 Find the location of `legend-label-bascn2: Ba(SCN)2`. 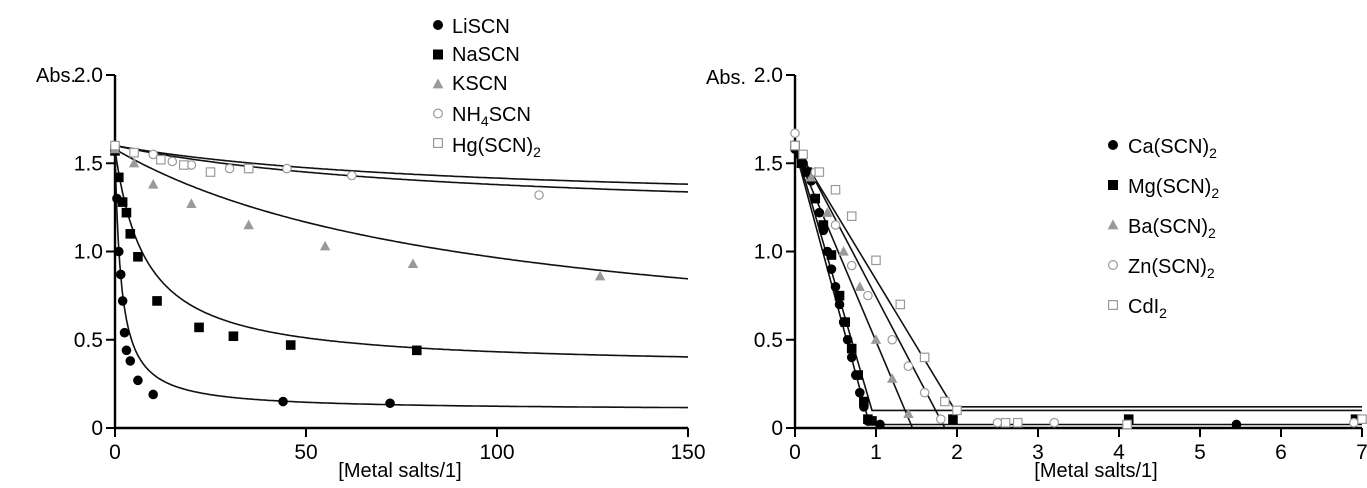

legend-label-bascn2: Ba(SCN)2 is located at coordinates (1172, 228).